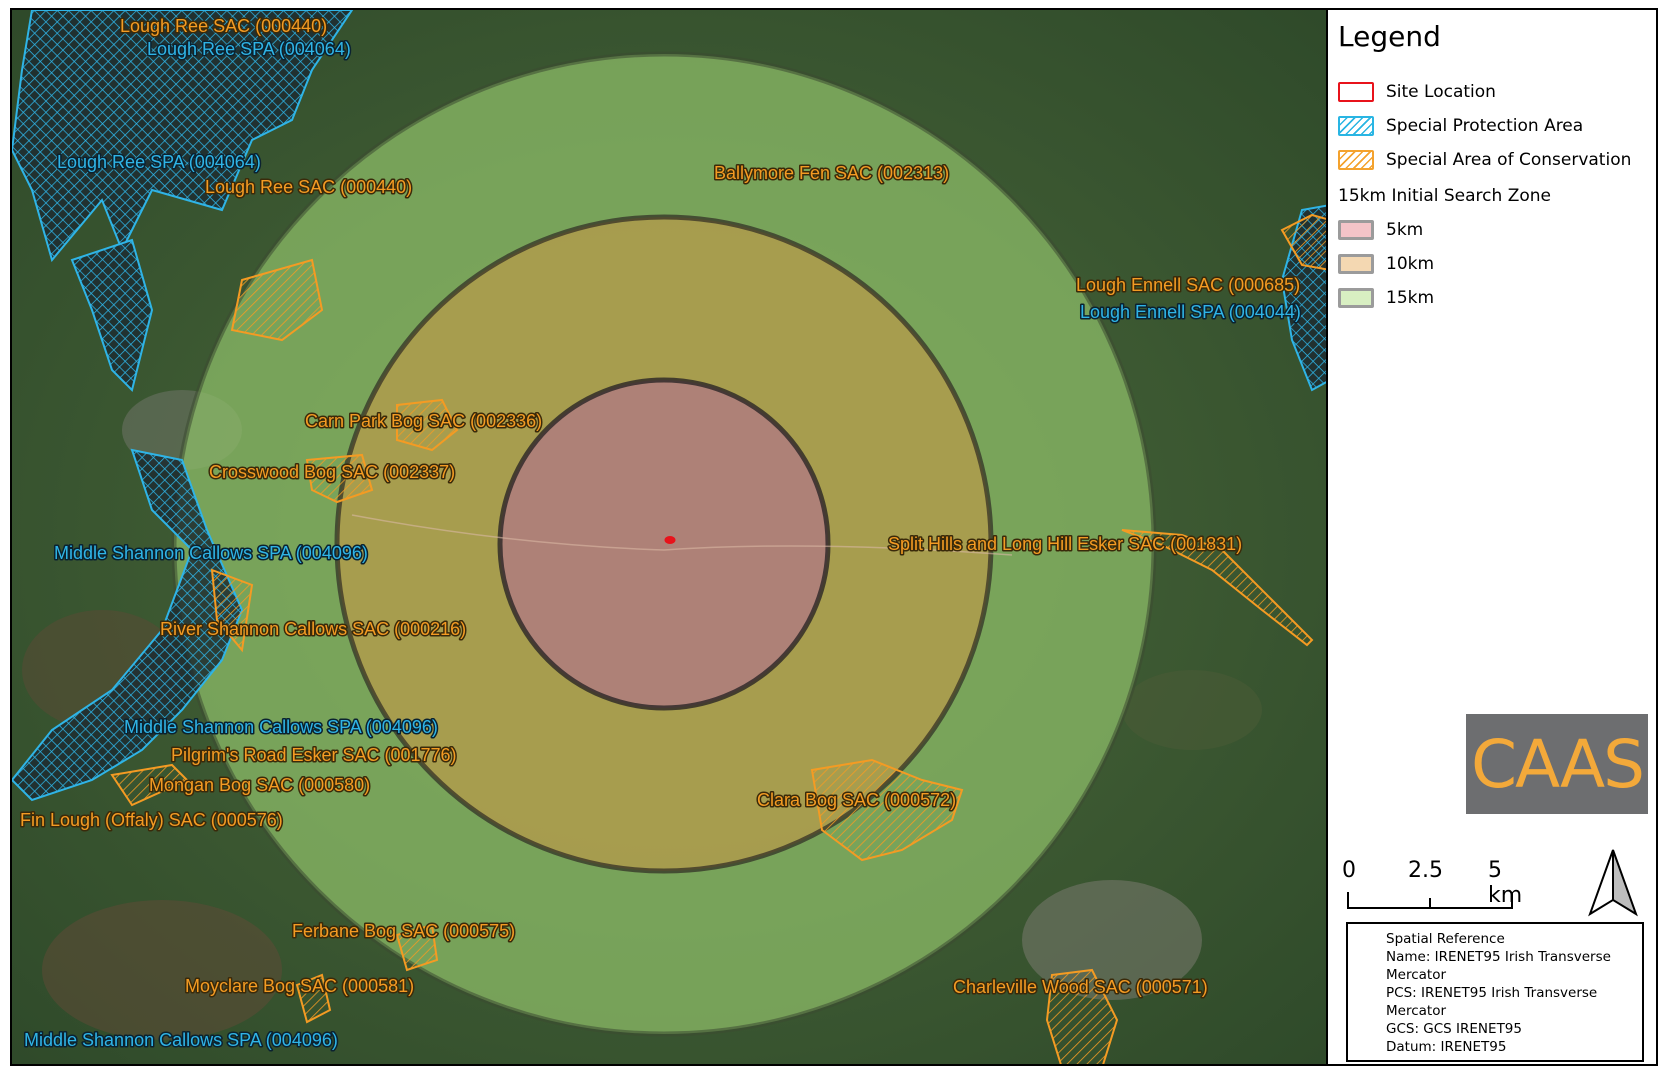  Describe the element at coordinates (1505, 883) in the screenshot. I see `scale-tick-label: 5 km` at that location.